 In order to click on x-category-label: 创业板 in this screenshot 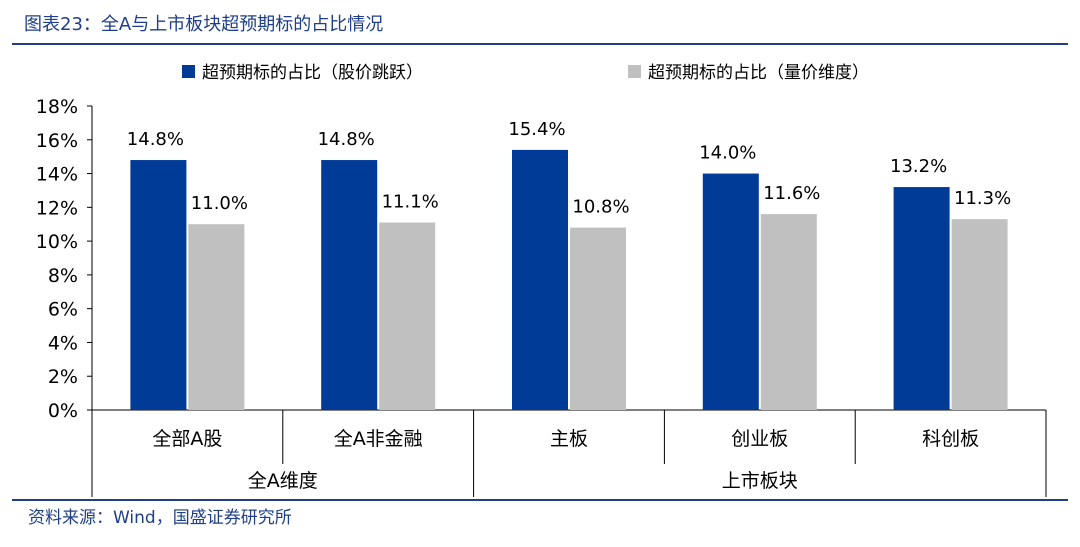, I will do `click(759, 439)`.